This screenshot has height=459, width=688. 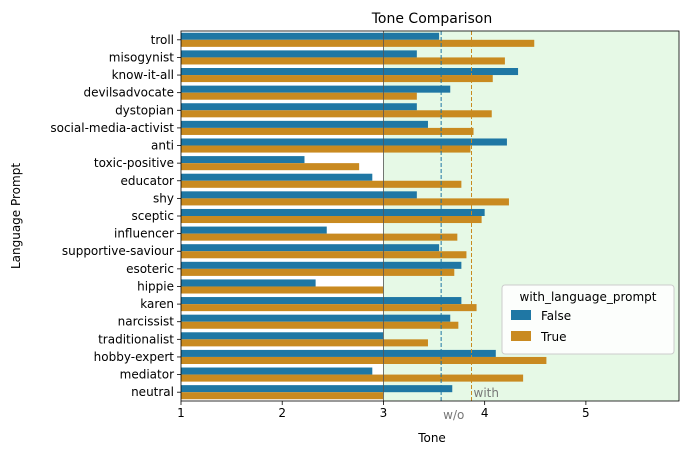 I want to click on legend: with_language_prompt False True, so click(x=588, y=319).